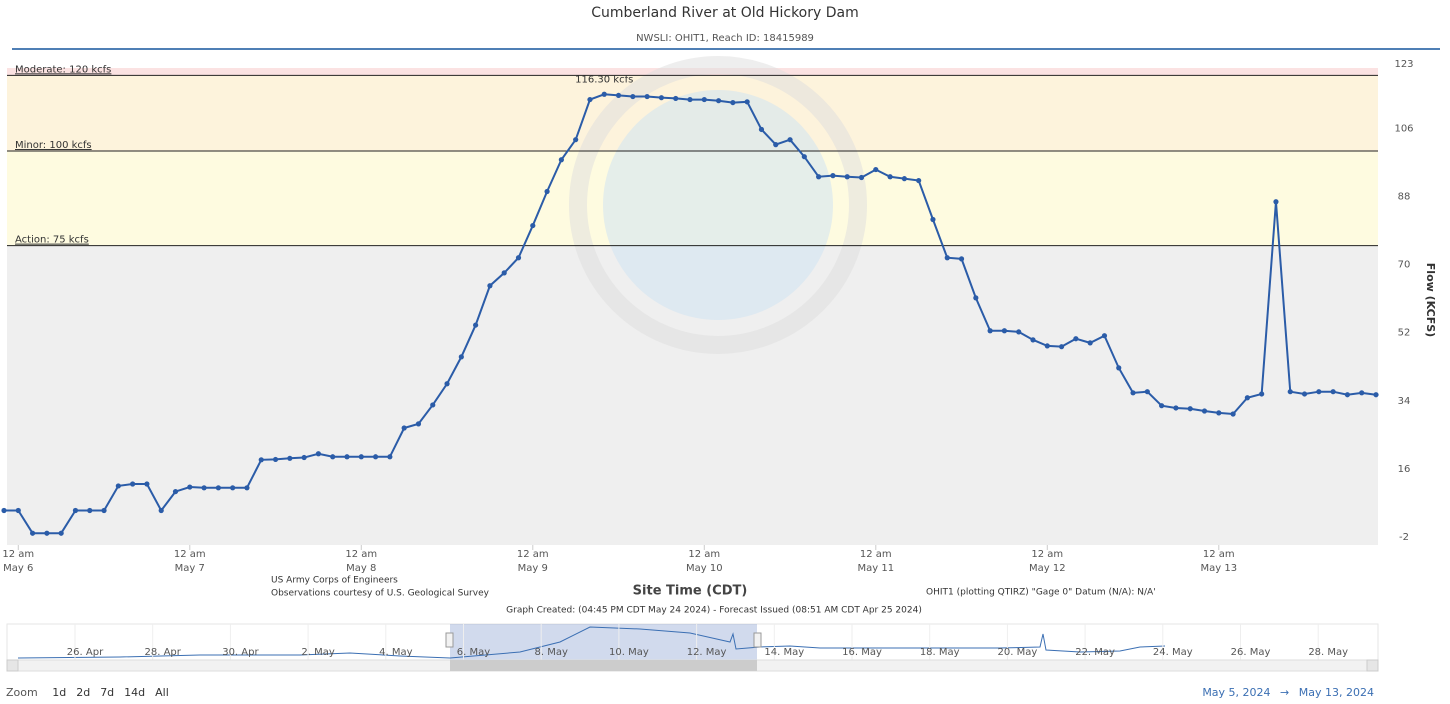  What do you see at coordinates (63, 69) in the screenshot?
I see `threshold-label: Moderate: 120 kcfs` at bounding box center [63, 69].